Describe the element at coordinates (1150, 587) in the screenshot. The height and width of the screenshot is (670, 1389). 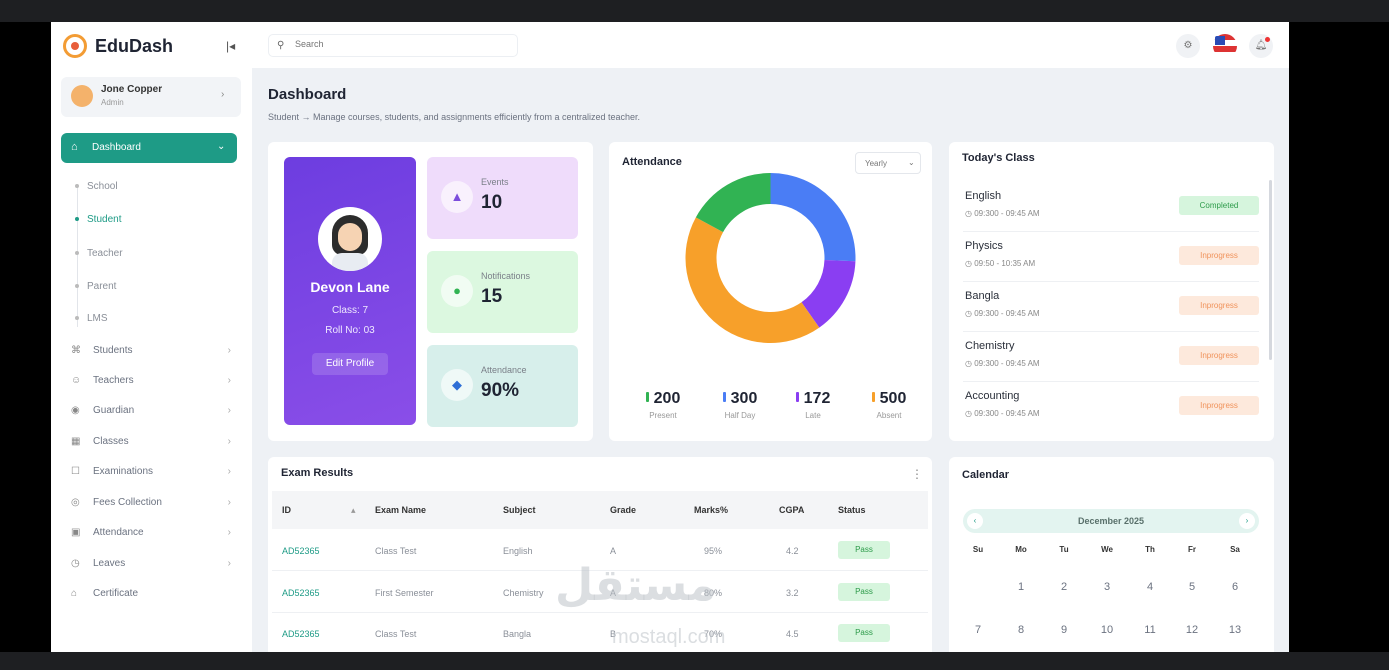
I see `calendar-day: 4` at that location.